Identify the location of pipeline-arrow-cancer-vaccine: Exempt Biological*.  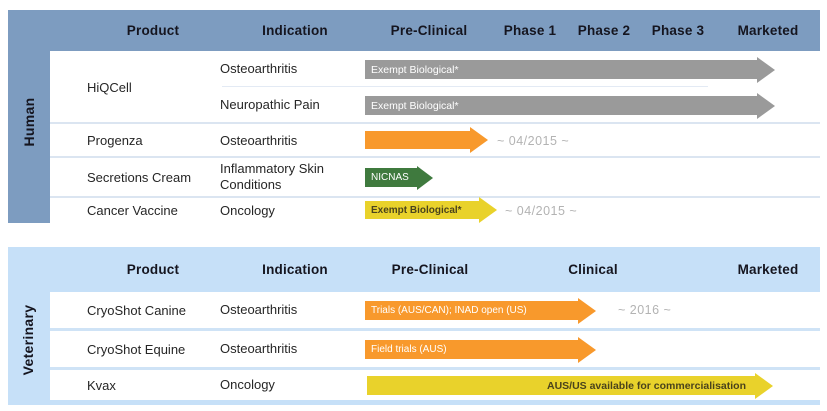
(422, 210).